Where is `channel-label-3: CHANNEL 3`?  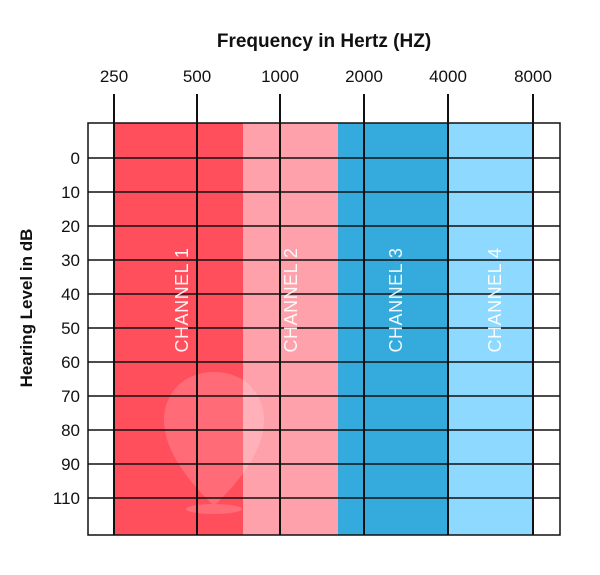
channel-label-3: CHANNEL 3 is located at coordinates (396, 300).